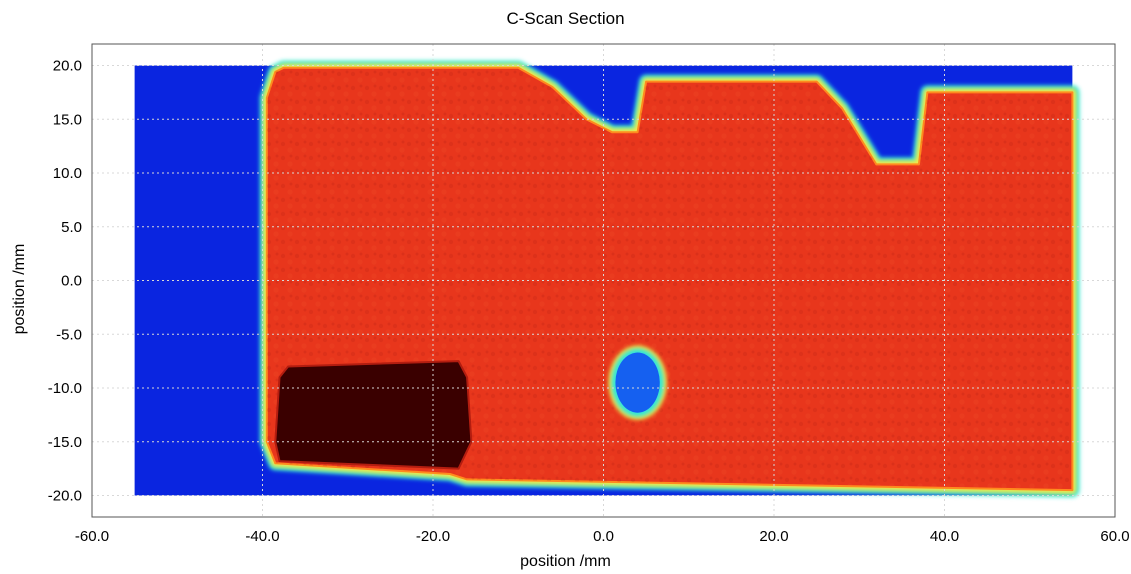 The image size is (1131, 574). I want to click on y-tick-label: -15.0, so click(65, 442).